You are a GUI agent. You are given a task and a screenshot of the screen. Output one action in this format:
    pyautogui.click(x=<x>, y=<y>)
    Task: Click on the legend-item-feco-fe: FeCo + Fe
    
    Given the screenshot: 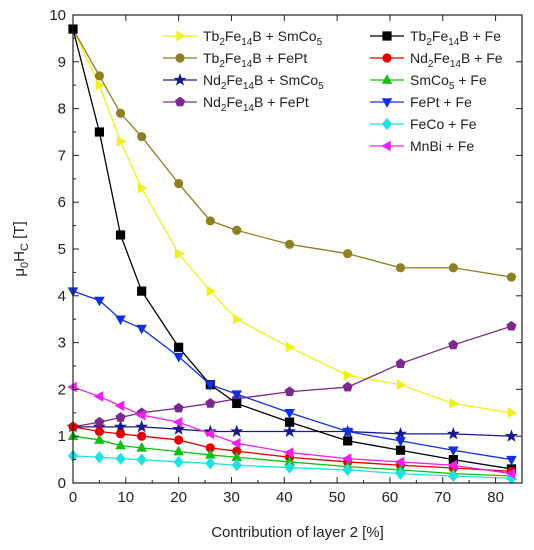 What is the action you would take?
    pyautogui.click(x=423, y=124)
    